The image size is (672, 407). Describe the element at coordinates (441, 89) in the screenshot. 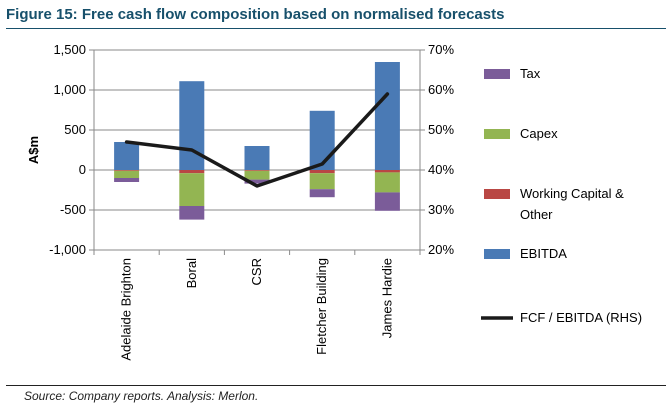

I see `y2-tick-label: 60%` at that location.